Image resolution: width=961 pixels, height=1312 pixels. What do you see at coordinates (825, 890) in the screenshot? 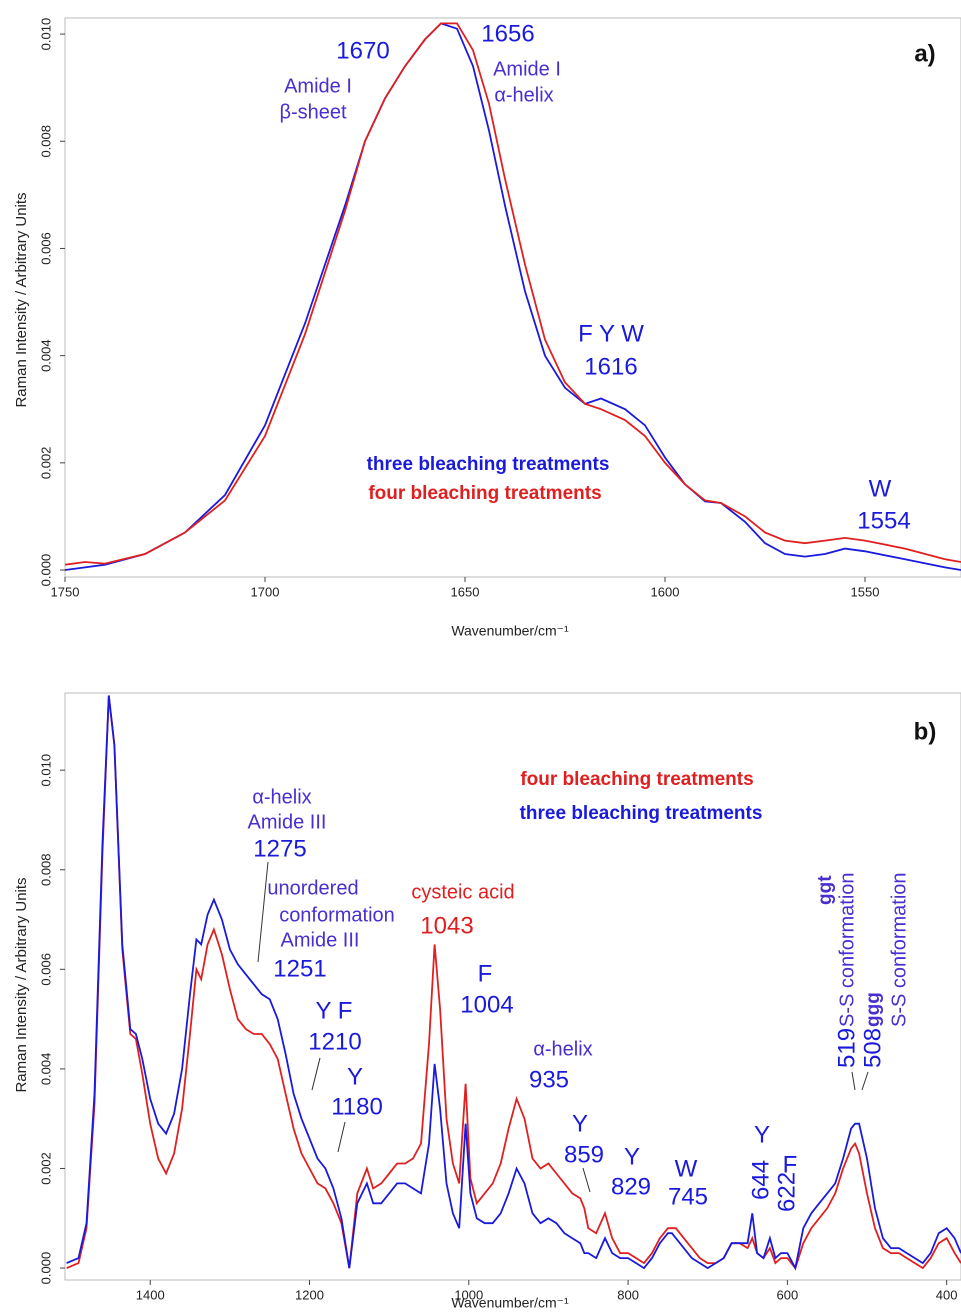
I see `annotation: ggt` at bounding box center [825, 890].